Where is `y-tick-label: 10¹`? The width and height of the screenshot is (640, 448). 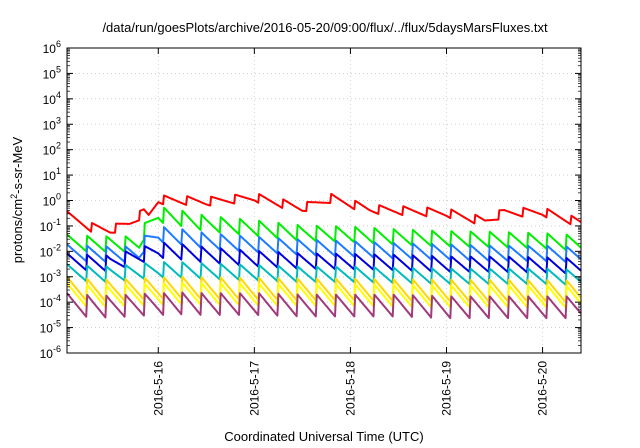
y-tick-label: 10¹ is located at coordinates (52, 174).